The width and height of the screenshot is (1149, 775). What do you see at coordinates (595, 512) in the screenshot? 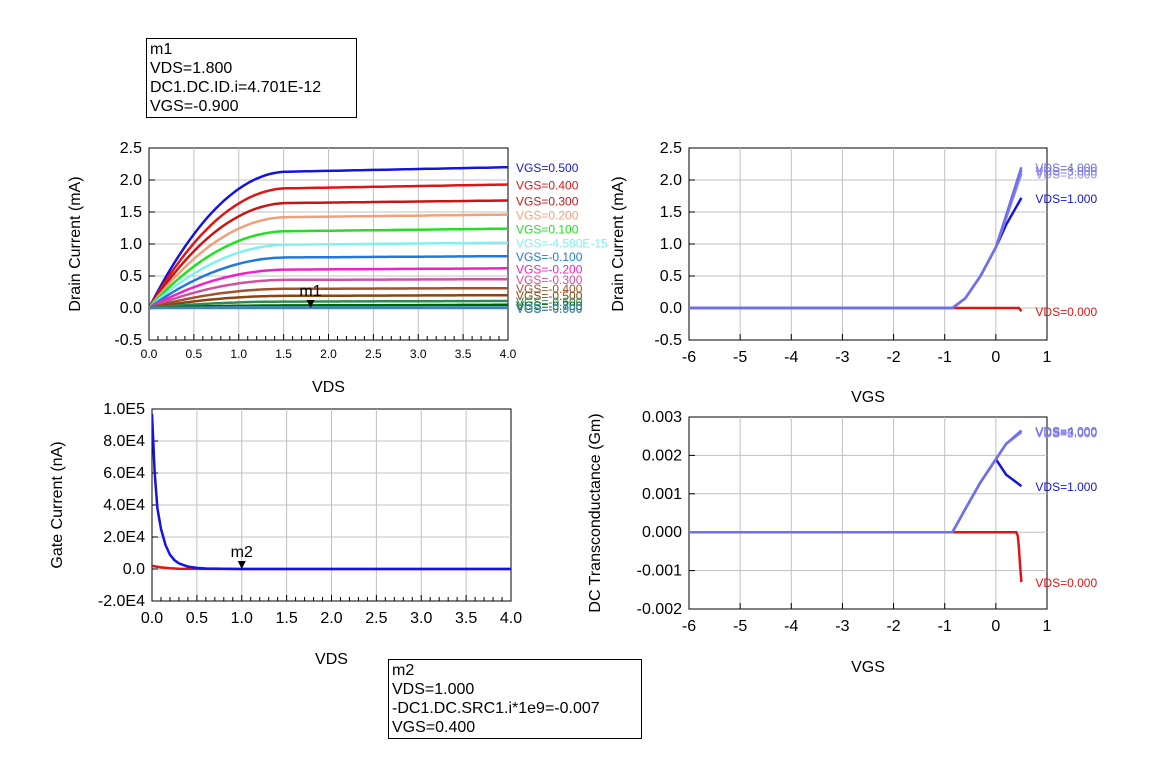
I see `y-axis-label: DC Transconductance (Gm)` at bounding box center [595, 512].